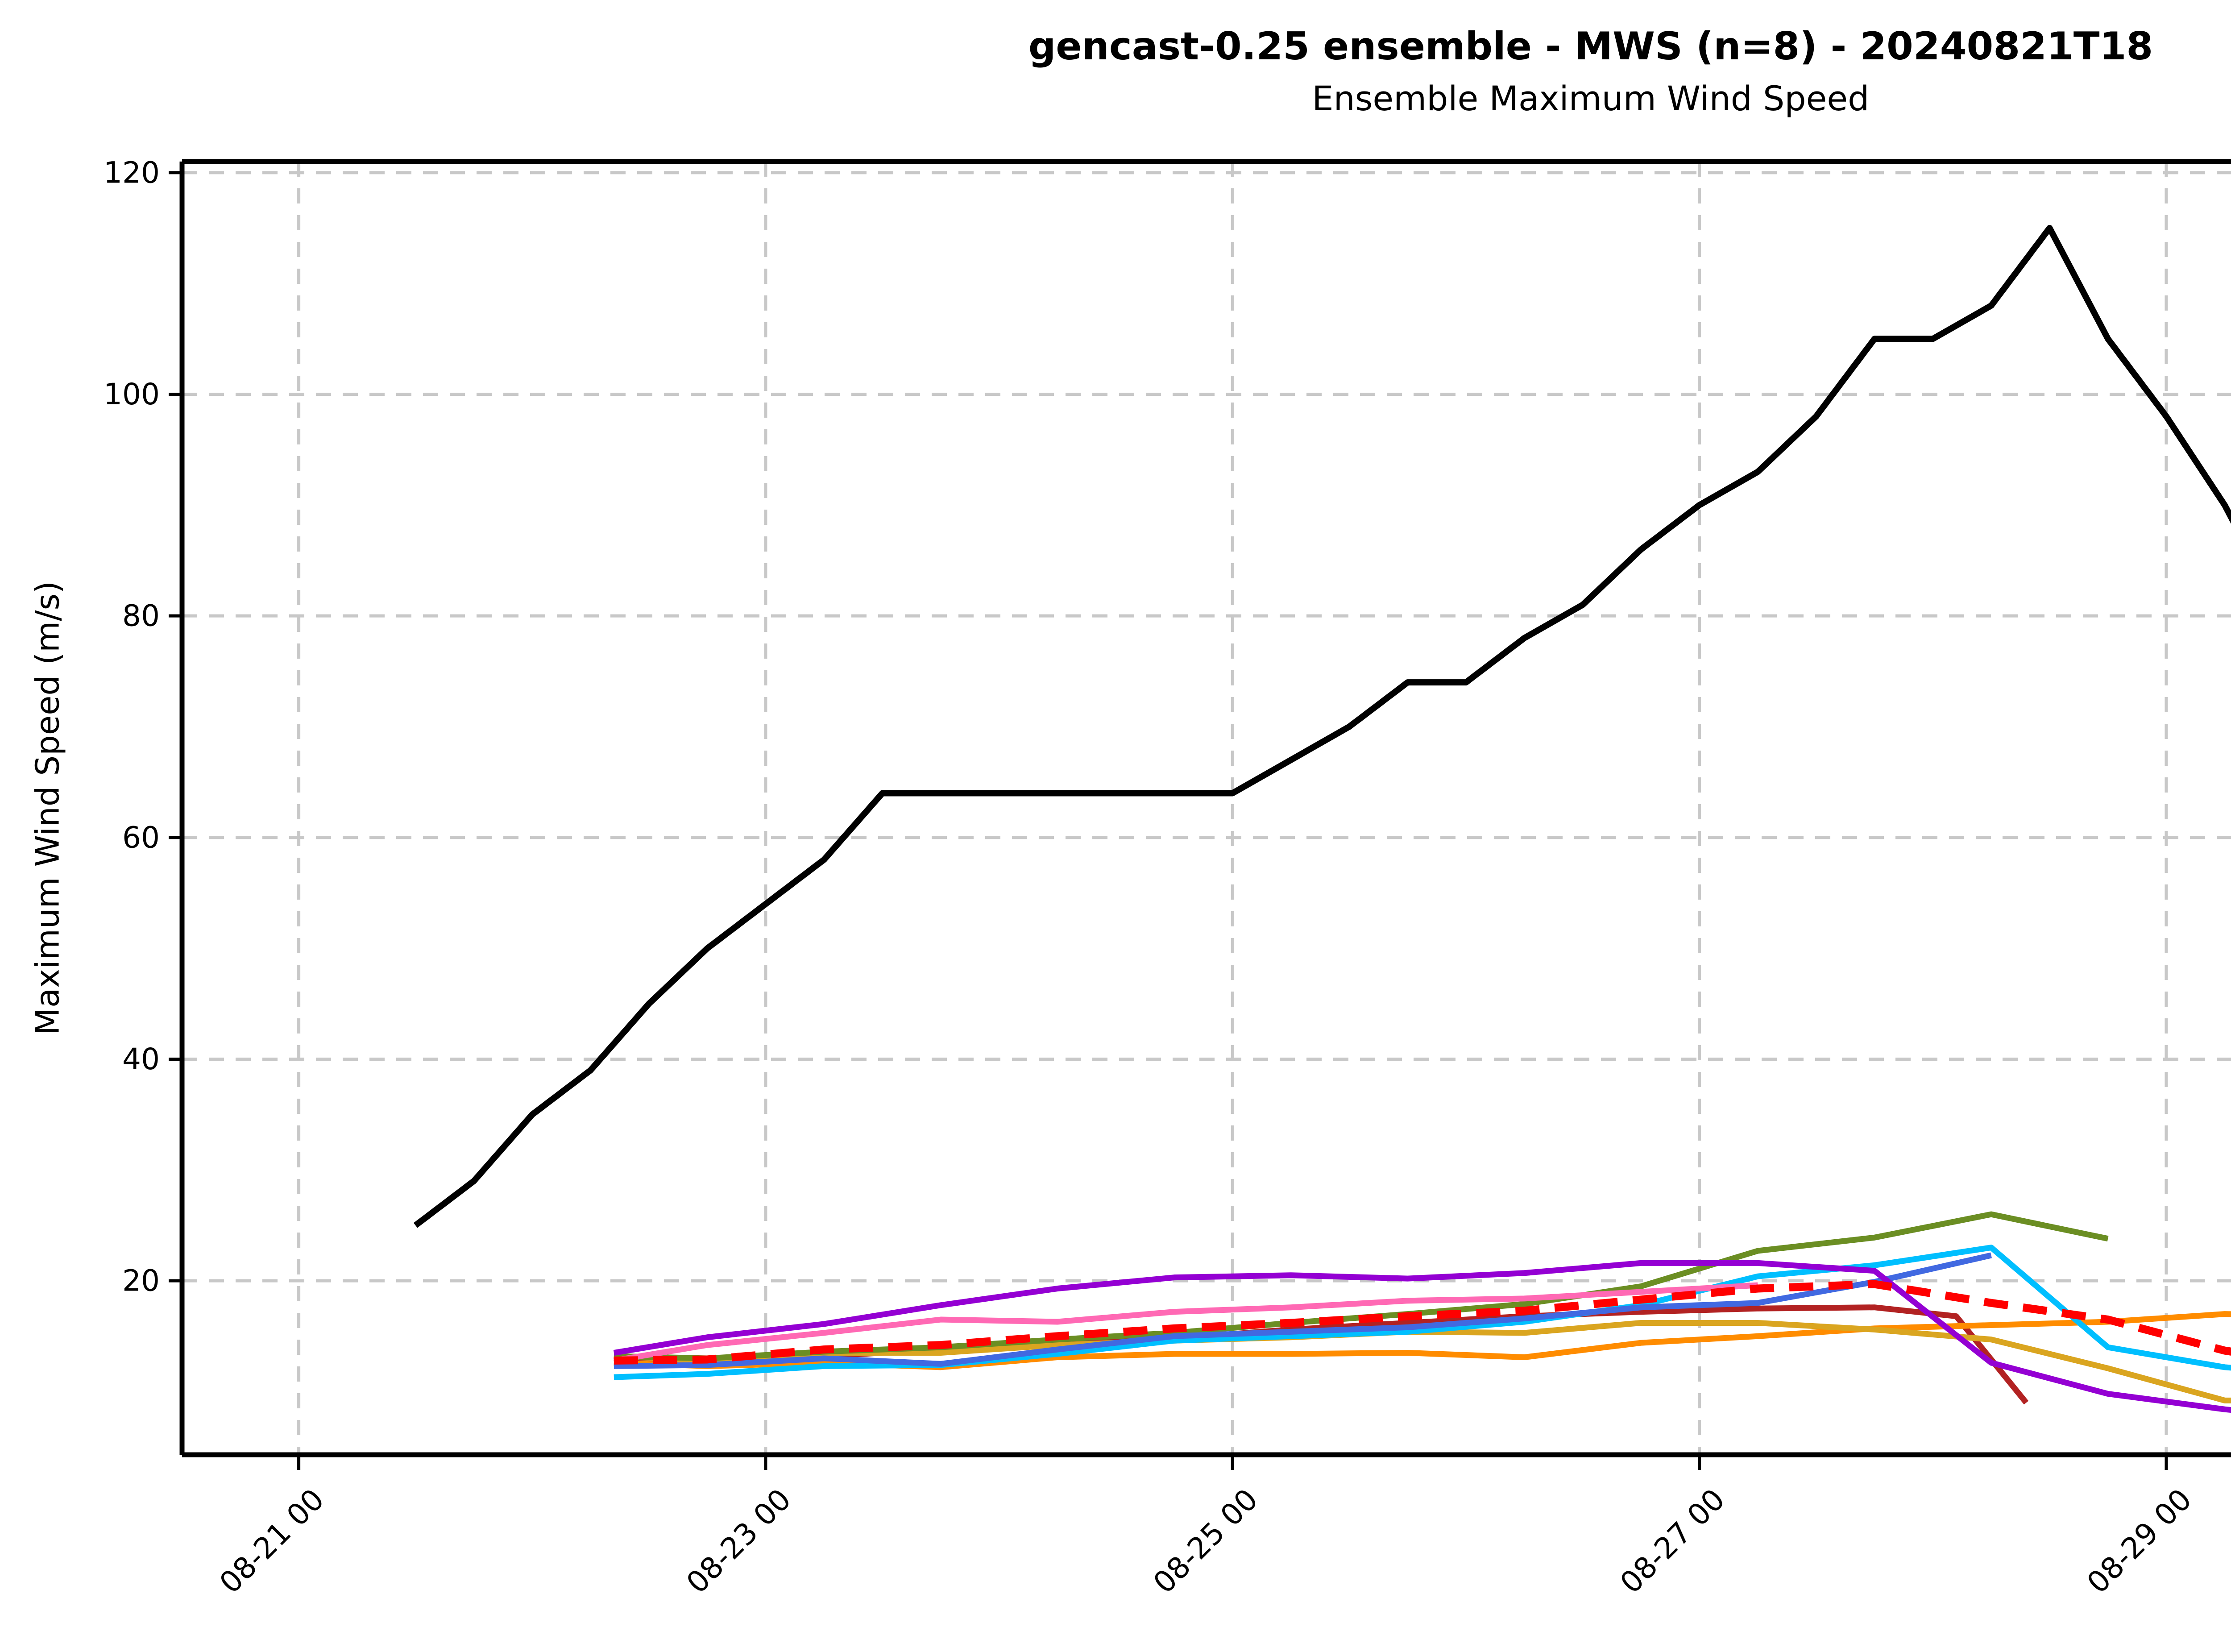  I want to click on y-tick-label: 120, so click(132, 172).